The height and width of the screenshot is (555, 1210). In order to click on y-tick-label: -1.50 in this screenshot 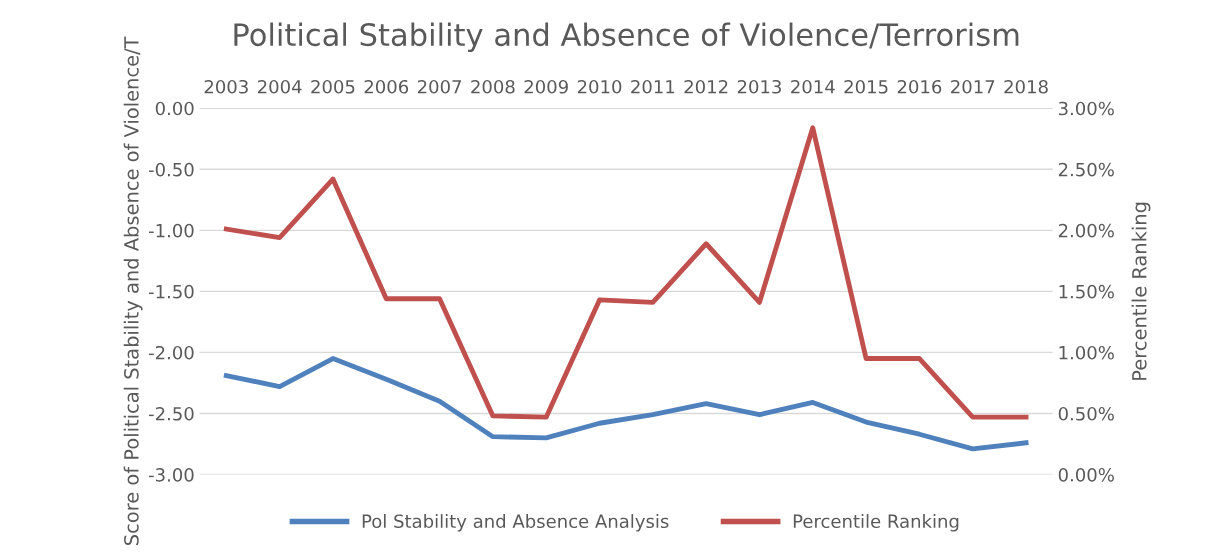, I will do `click(171, 291)`.